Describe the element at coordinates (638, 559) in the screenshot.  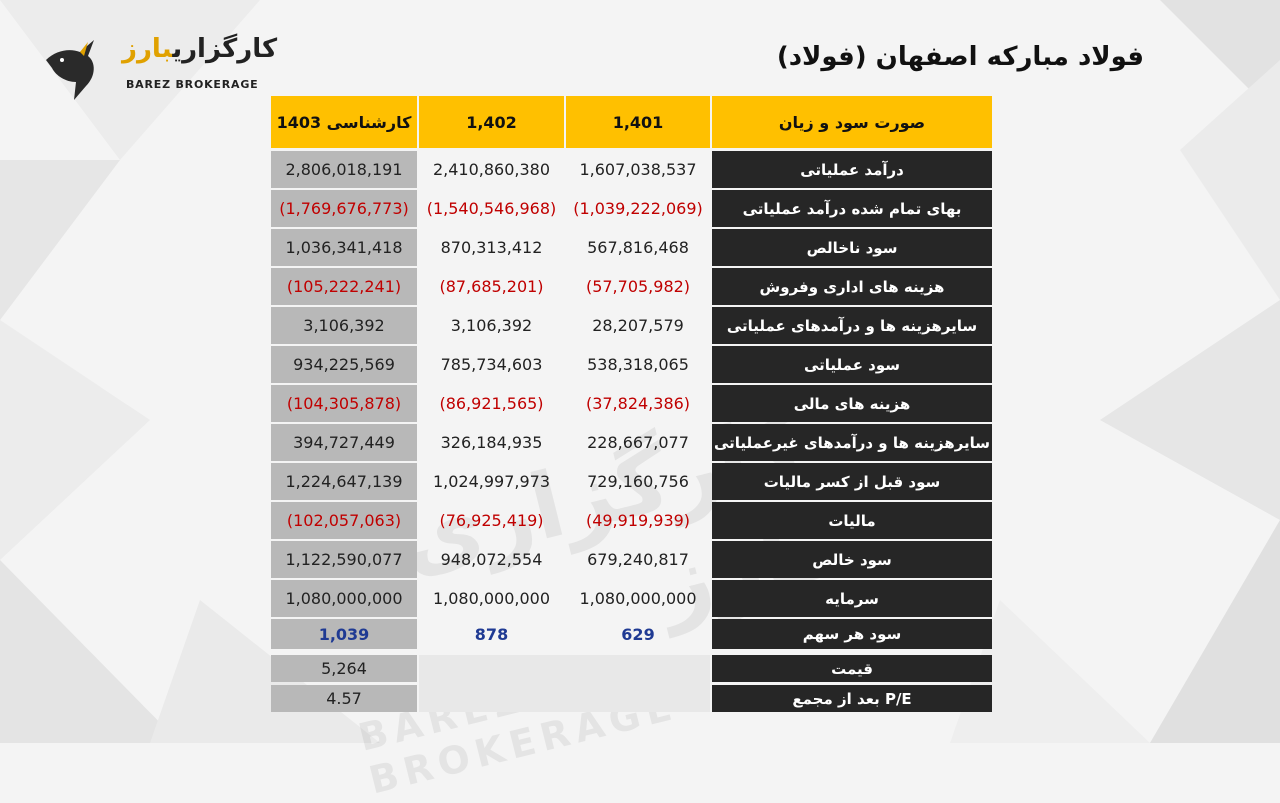
I see `cell-1401: 679,240,817` at that location.